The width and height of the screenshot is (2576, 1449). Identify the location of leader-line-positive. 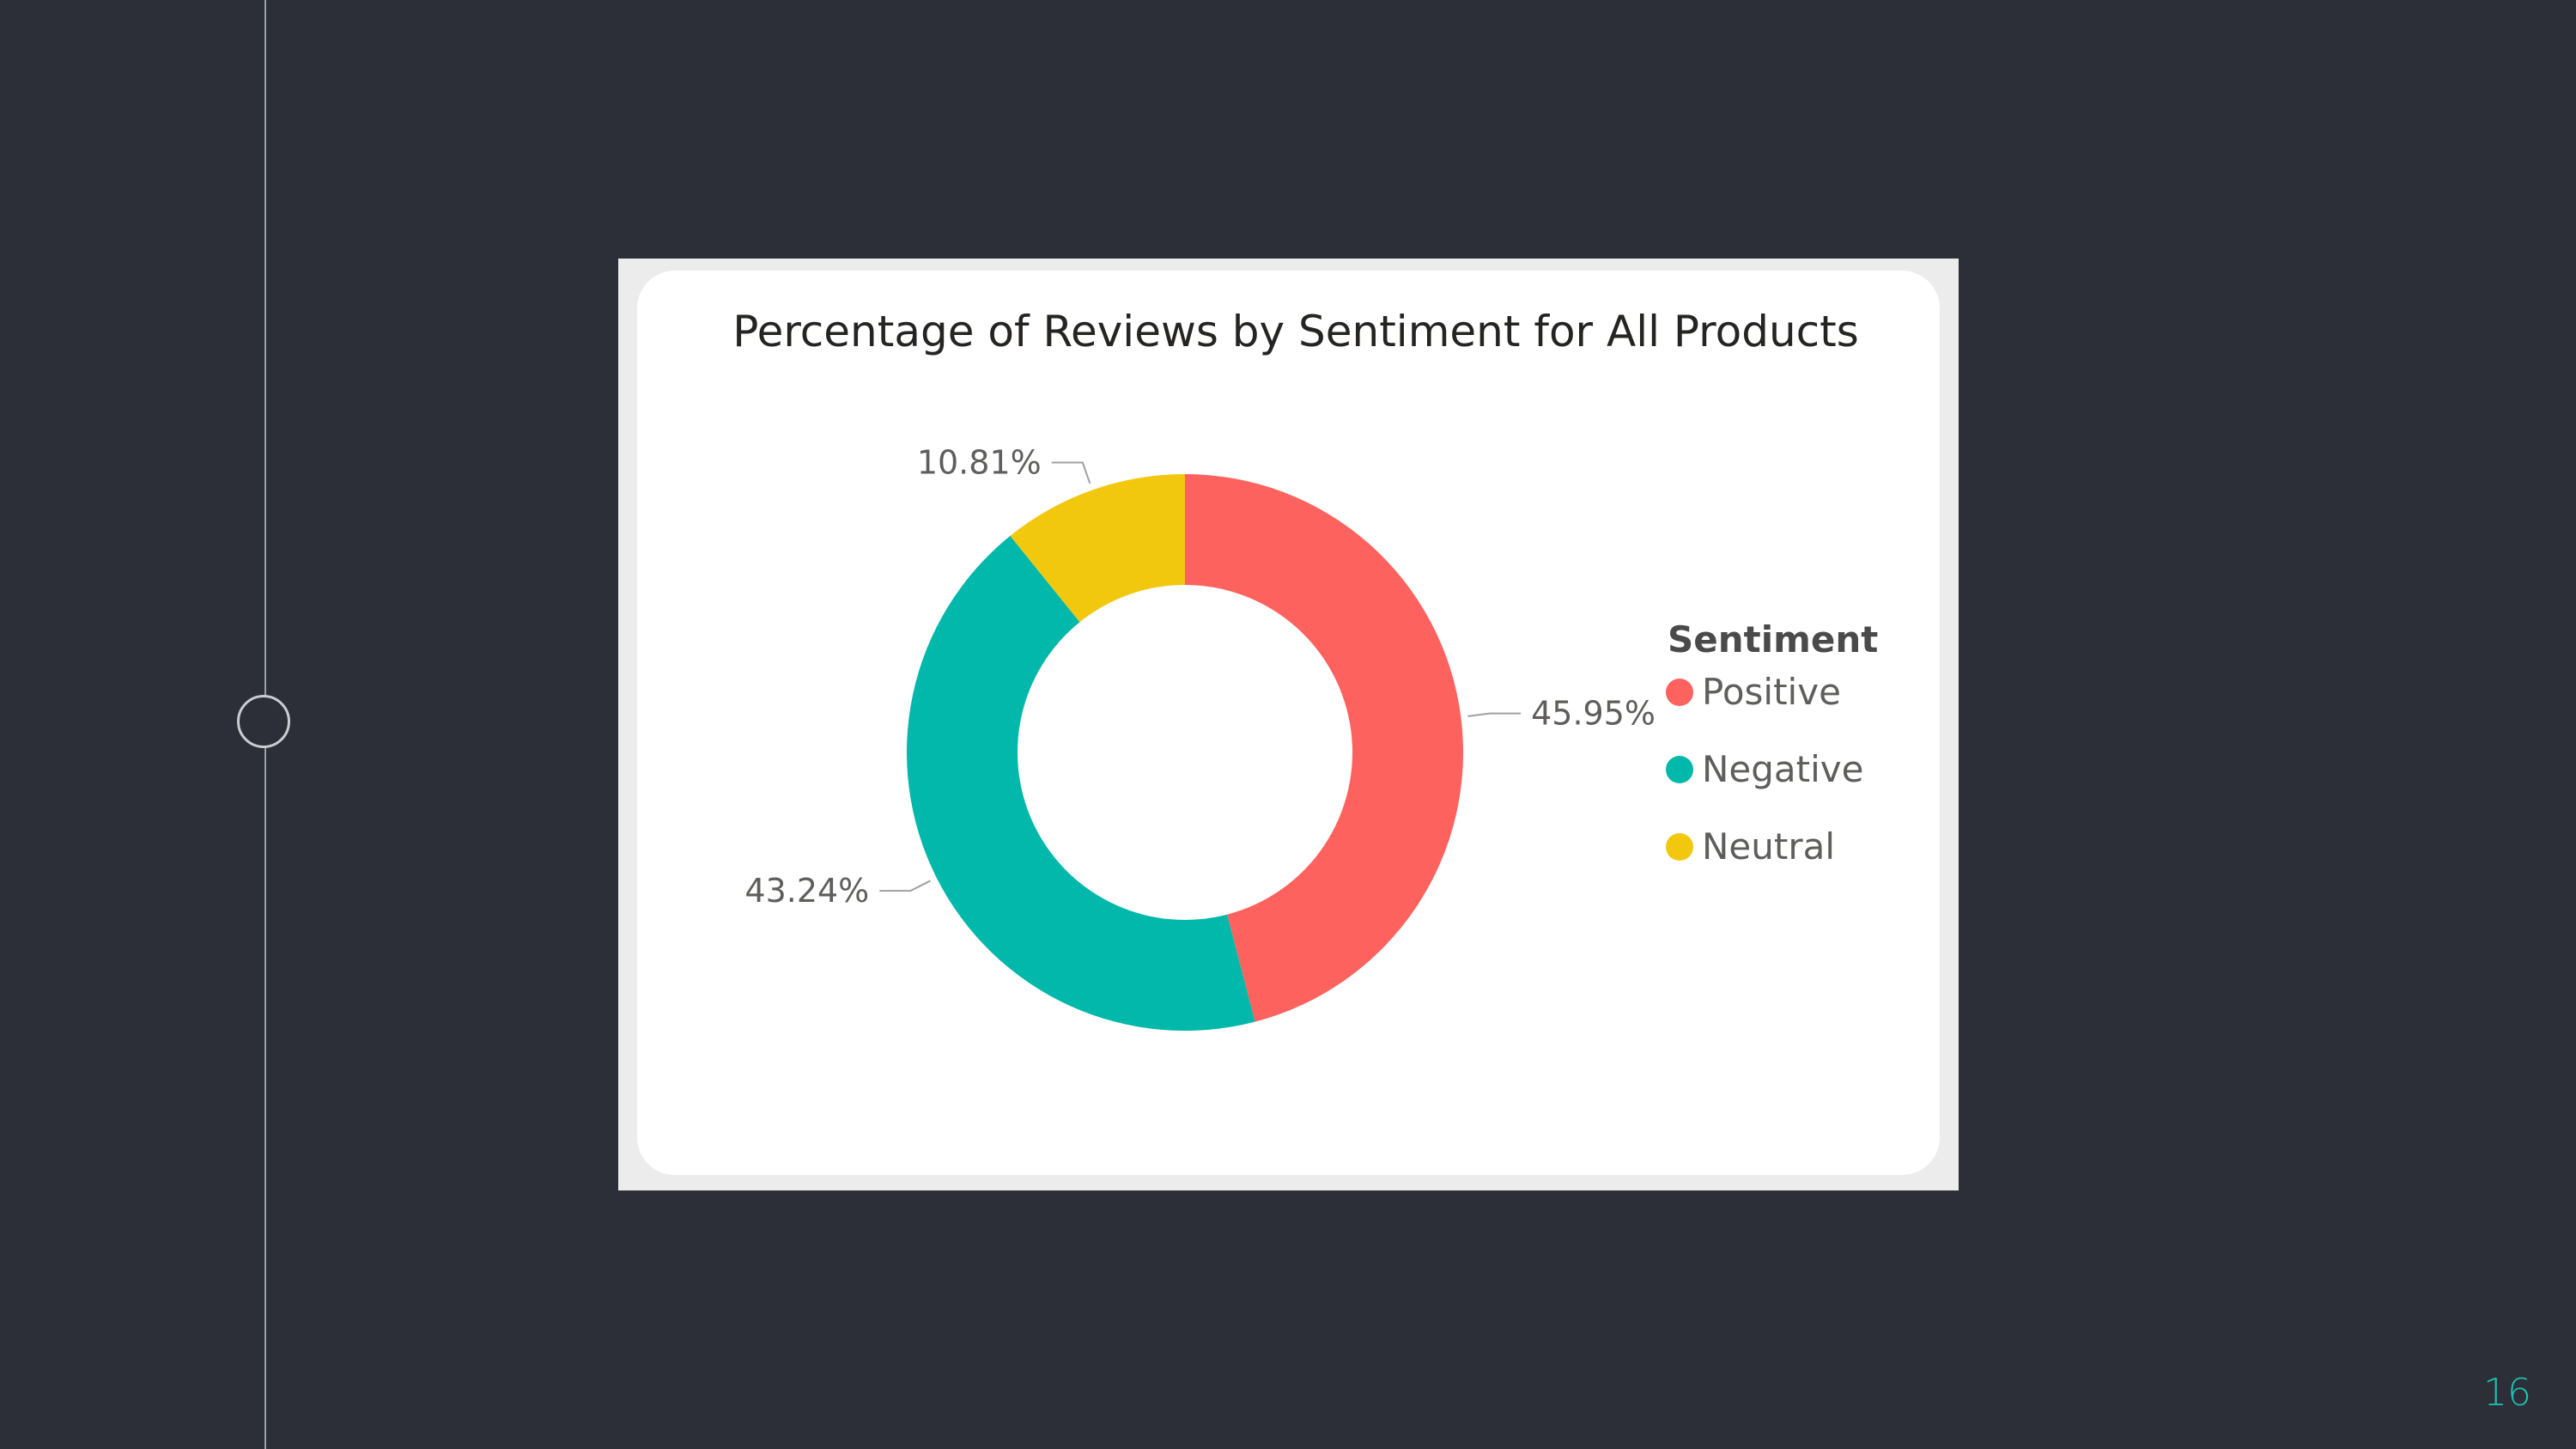
(1495, 714).